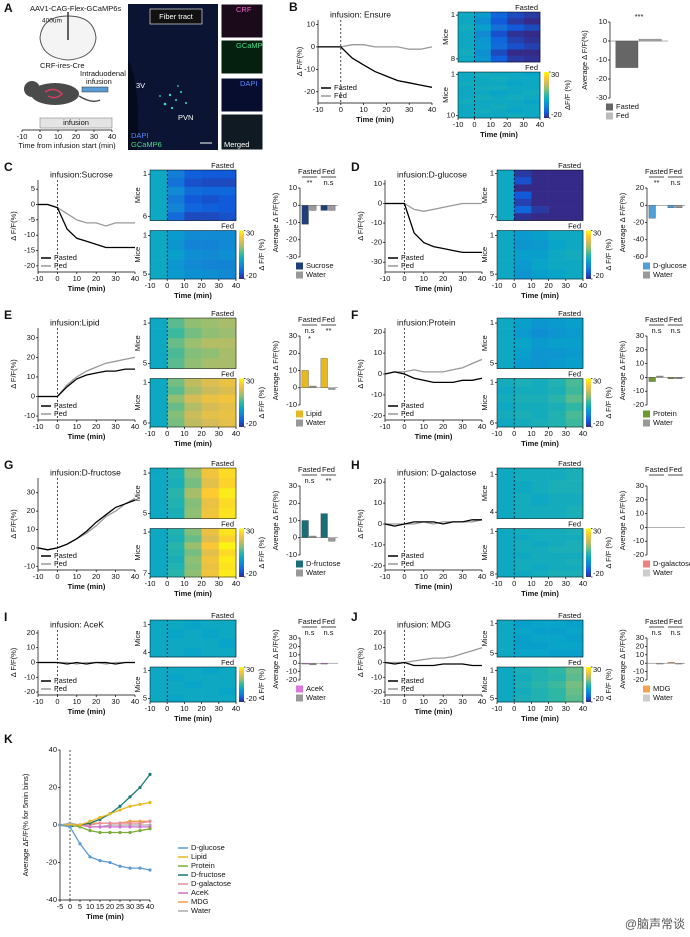 Image resolution: width=690 pixels, height=937 pixels. What do you see at coordinates (385, 701) in the screenshot?
I see `x-tick-label: -10` at bounding box center [385, 701].